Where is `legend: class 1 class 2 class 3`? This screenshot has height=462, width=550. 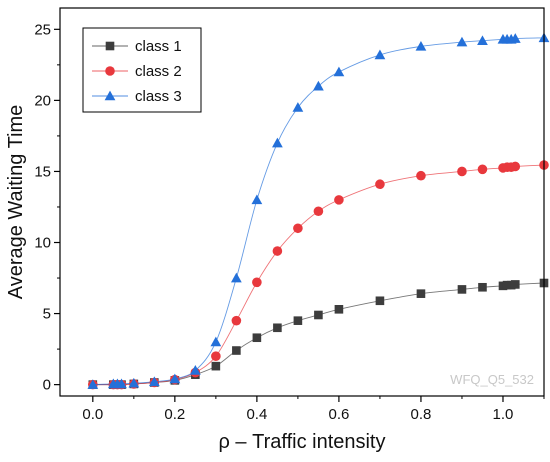 legend: class 1 class 2 class 3 is located at coordinates (142, 70).